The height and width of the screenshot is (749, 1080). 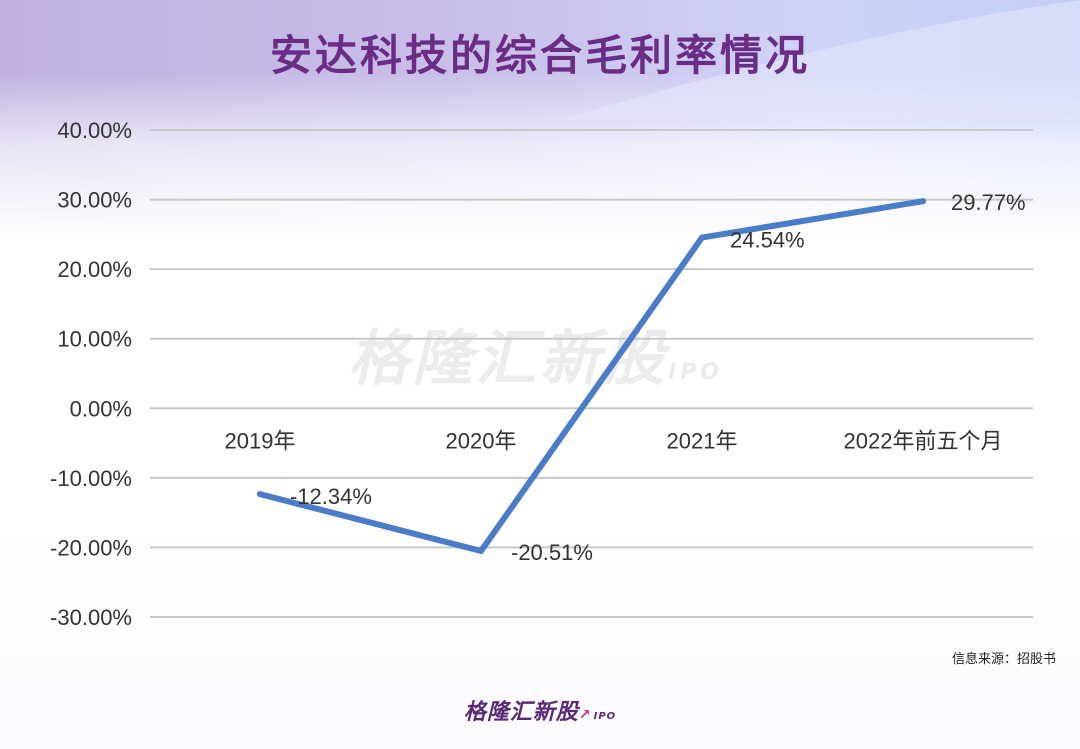 I want to click on x-tick-label: 2022年前五个月, so click(x=923, y=440).